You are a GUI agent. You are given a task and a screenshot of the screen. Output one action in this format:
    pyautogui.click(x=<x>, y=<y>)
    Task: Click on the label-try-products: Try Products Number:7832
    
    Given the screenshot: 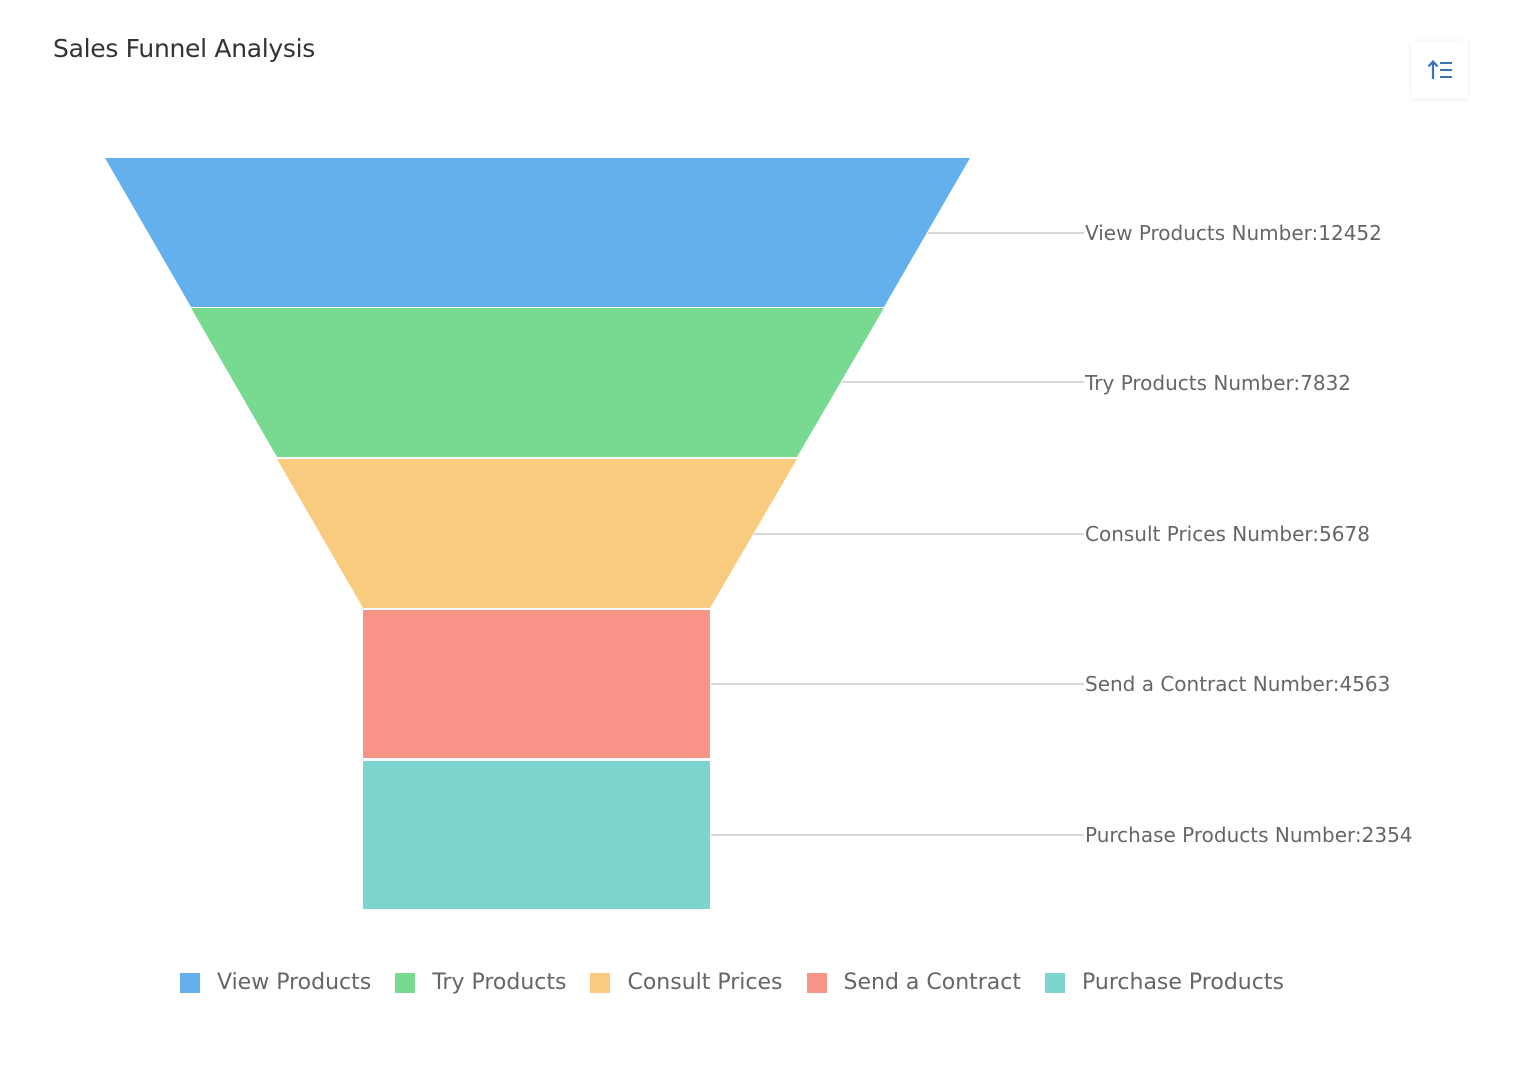 What is the action you would take?
    pyautogui.click(x=1217, y=383)
    